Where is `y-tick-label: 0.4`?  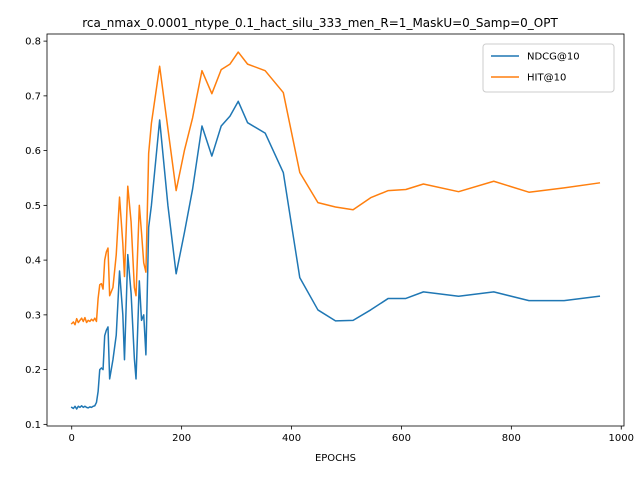
y-tick-label: 0.4 is located at coordinates (33, 261).